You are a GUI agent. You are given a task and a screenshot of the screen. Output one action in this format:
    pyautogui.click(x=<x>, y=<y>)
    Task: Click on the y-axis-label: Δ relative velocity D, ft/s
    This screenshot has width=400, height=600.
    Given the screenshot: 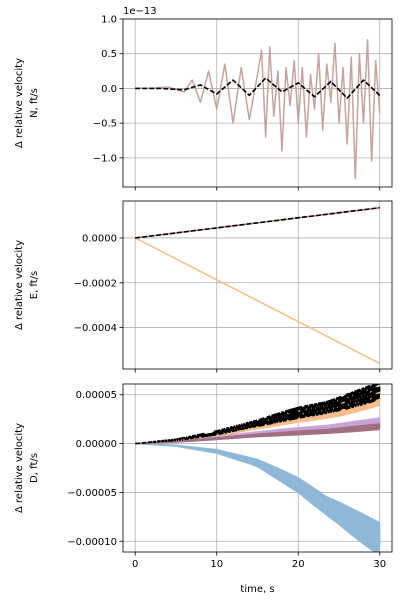 What is the action you would take?
    pyautogui.click(x=27, y=468)
    